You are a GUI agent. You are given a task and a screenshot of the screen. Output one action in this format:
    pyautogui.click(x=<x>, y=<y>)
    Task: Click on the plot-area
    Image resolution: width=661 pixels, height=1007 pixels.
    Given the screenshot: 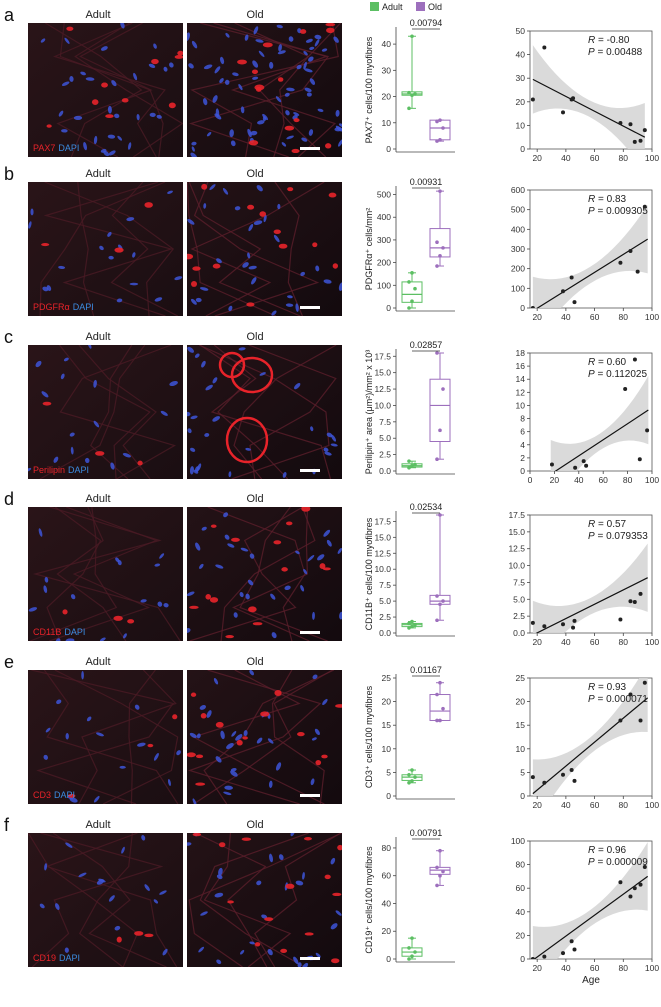 What is the action you would take?
    pyautogui.click(x=589, y=737)
    